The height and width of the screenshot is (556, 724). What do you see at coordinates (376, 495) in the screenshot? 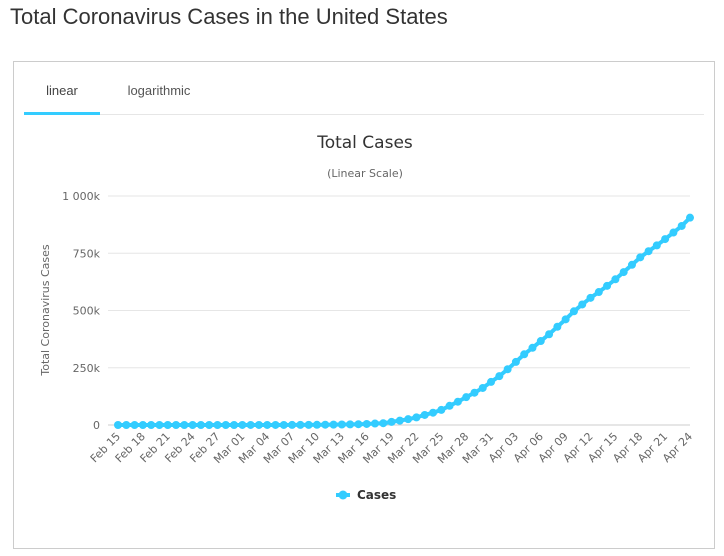
I see `legend-label: Cases` at bounding box center [376, 495].